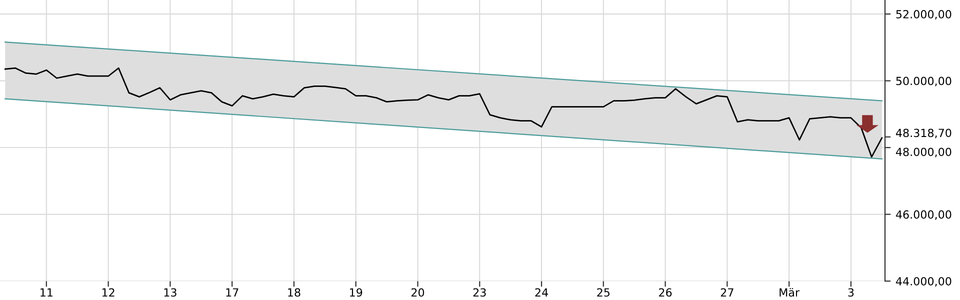  Describe the element at coordinates (851, 292) in the screenshot. I see `x-tick-label: 3` at that location.